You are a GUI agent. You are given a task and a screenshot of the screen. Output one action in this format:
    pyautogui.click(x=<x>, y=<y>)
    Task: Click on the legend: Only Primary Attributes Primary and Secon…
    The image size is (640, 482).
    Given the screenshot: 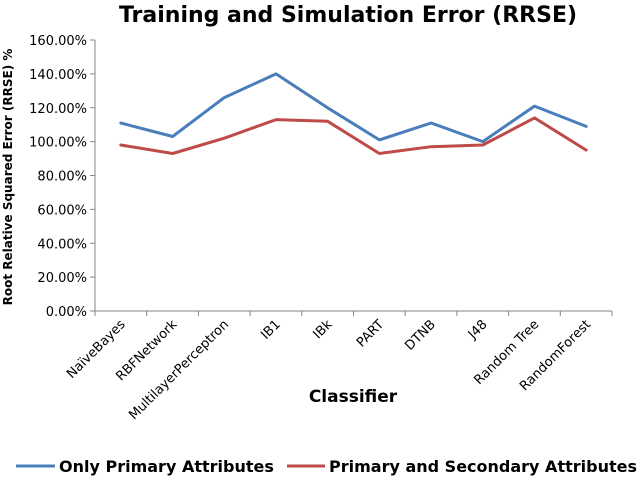 What is the action you would take?
    pyautogui.click(x=326, y=466)
    